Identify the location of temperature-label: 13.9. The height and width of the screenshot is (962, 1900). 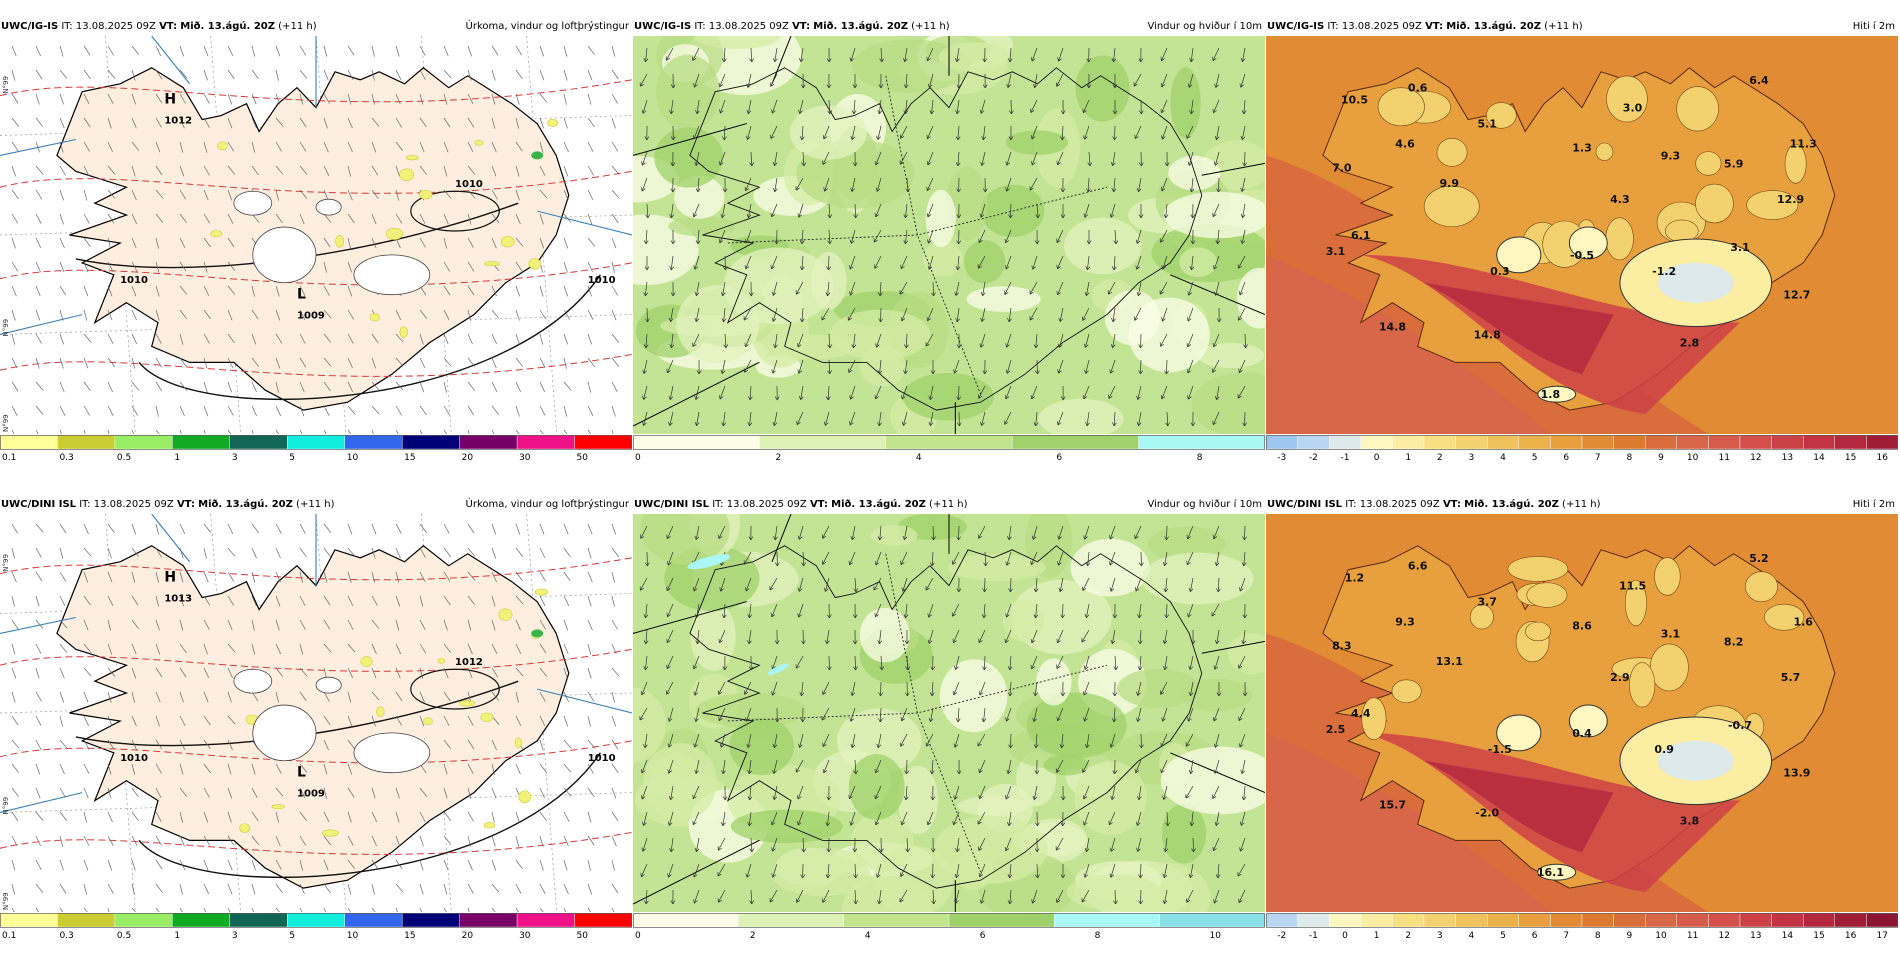
(1796, 773).